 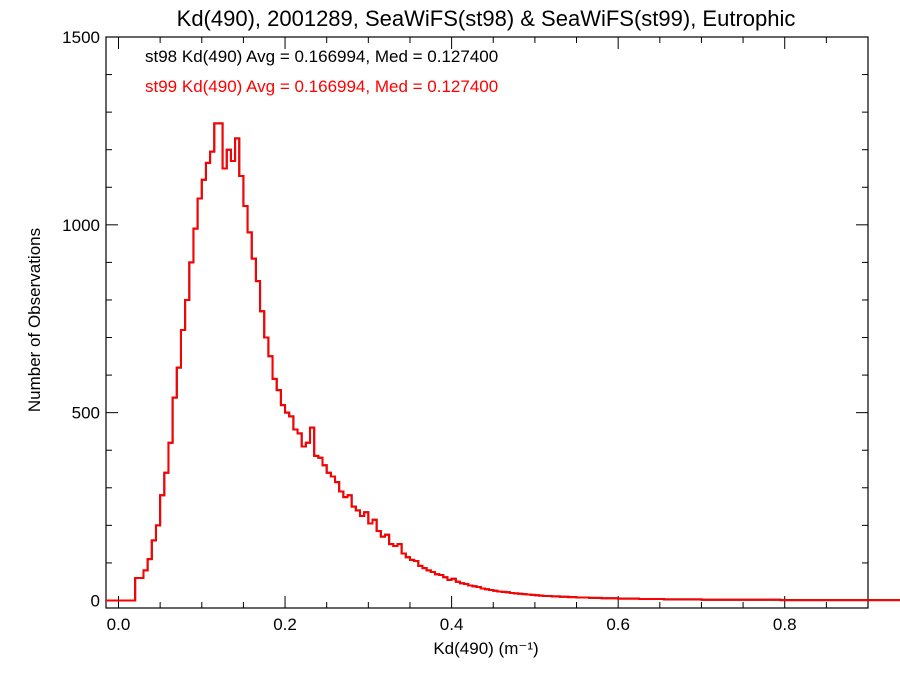 What do you see at coordinates (452, 624) in the screenshot?
I see `x-tick-label: 0.4` at bounding box center [452, 624].